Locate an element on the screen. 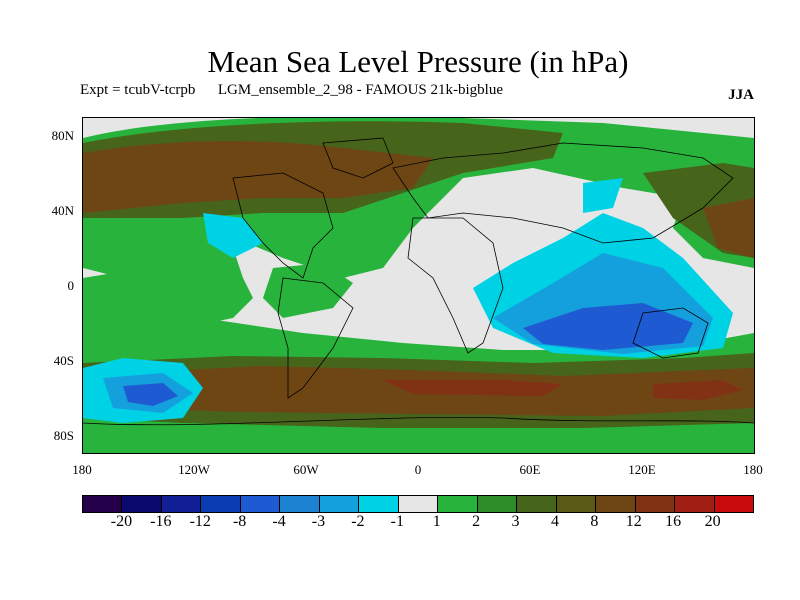 The width and height of the screenshot is (800, 600). colorbar is located at coordinates (418, 504).